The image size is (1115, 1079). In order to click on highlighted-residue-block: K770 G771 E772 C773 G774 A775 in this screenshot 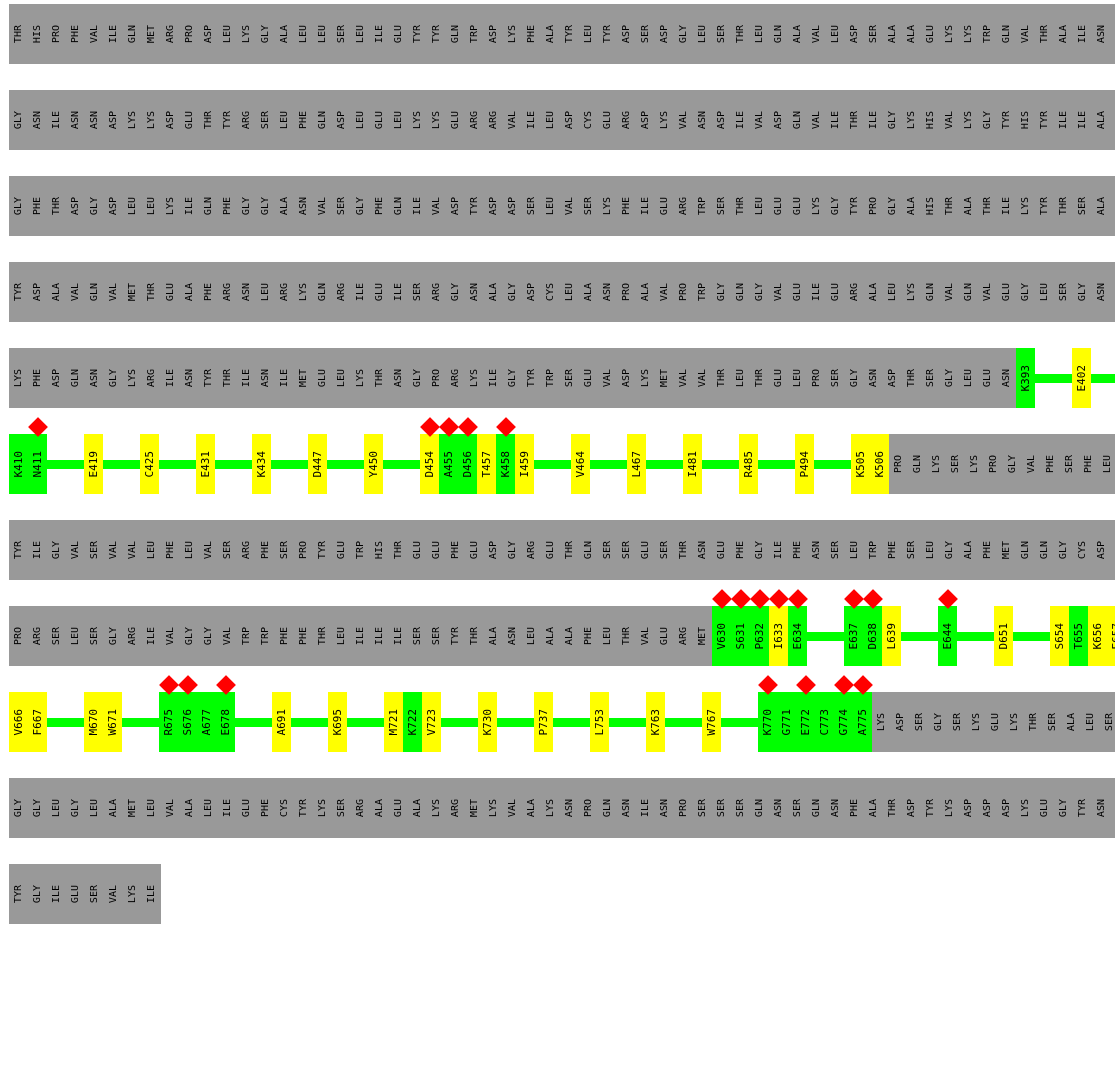, I will do `click(815, 722)`.